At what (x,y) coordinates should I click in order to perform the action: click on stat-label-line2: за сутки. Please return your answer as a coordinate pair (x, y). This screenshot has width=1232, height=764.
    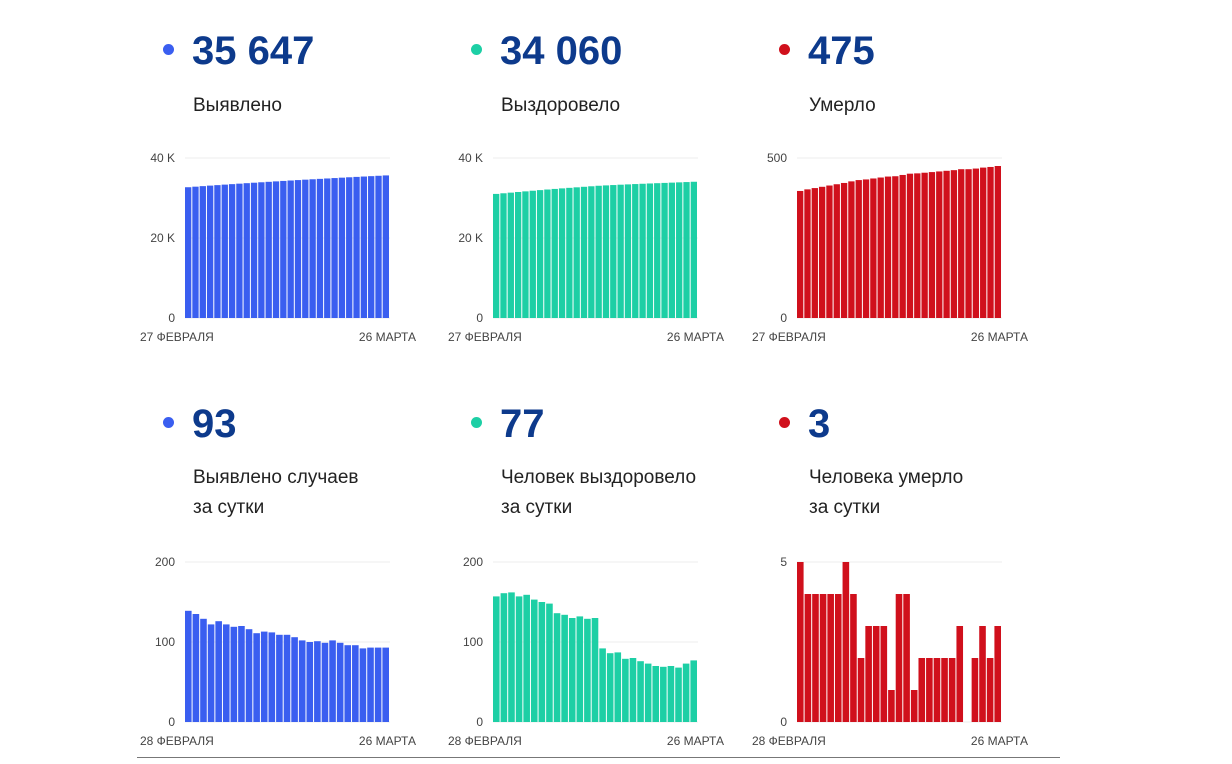
    Looking at the image, I should click on (845, 507).